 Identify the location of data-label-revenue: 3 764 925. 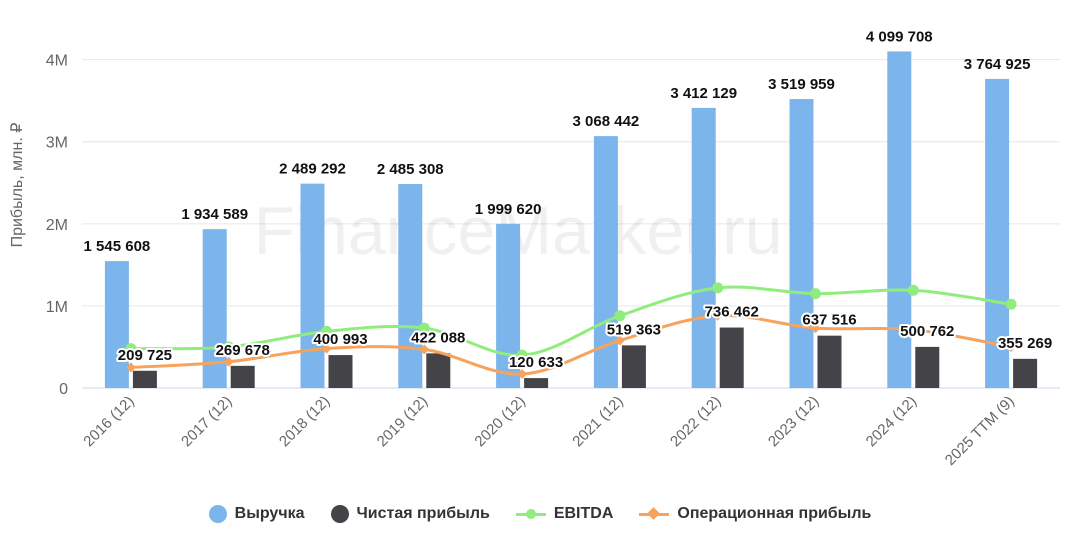
(997, 64).